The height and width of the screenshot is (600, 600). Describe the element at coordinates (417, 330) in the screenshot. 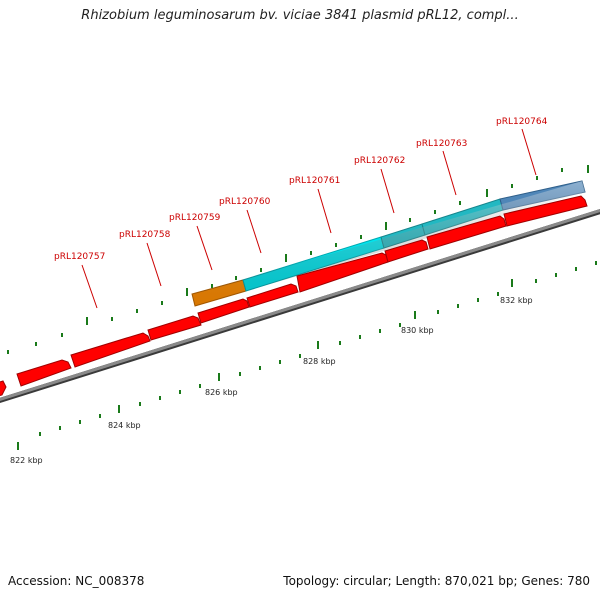

I see `tick-label-830: 830 kbp` at that location.